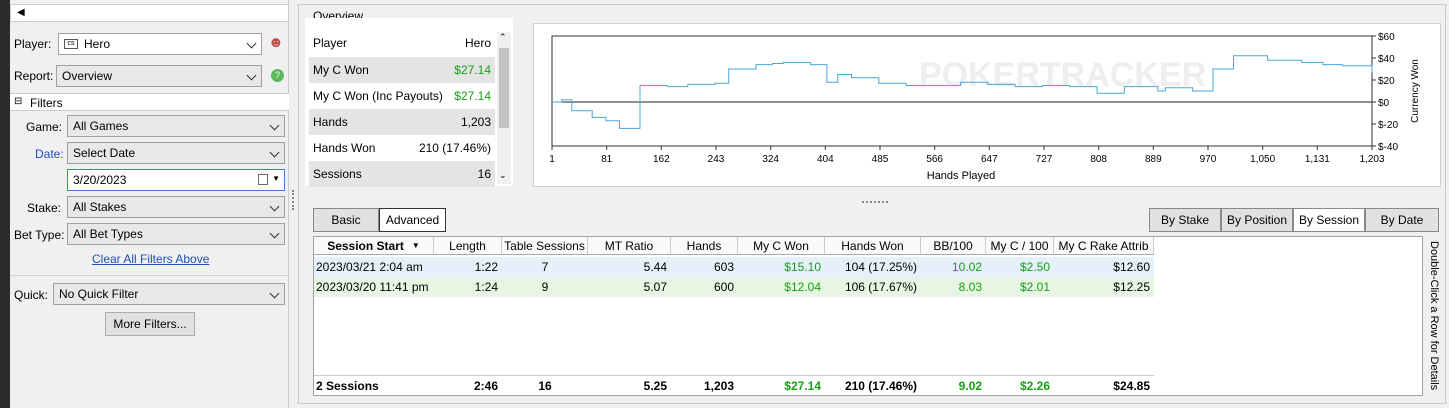  Describe the element at coordinates (402, 43) in the screenshot. I see `overview-row: Player Hero` at that location.